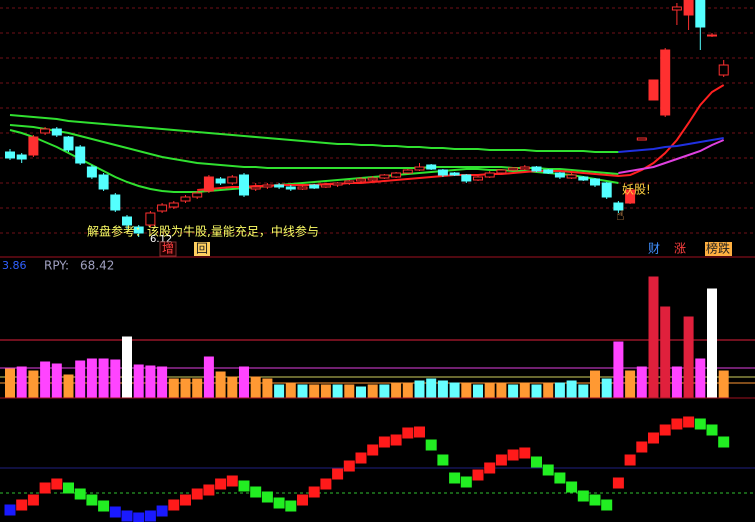 This screenshot has width=755, height=522. Describe the element at coordinates (202, 249) in the screenshot. I see `badge: 回` at that location.